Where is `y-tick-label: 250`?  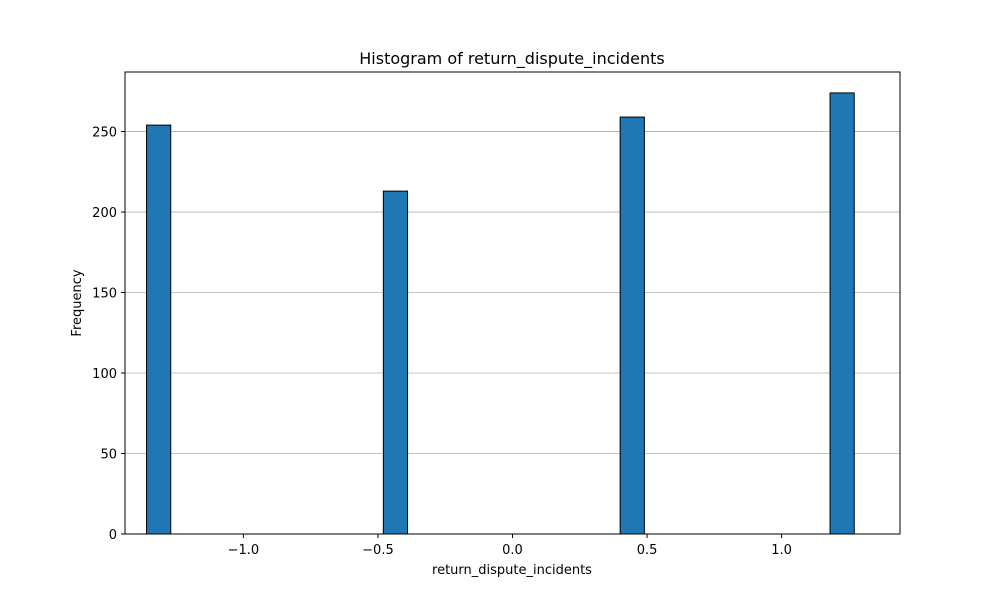
y-tick-label: 250 is located at coordinates (104, 133).